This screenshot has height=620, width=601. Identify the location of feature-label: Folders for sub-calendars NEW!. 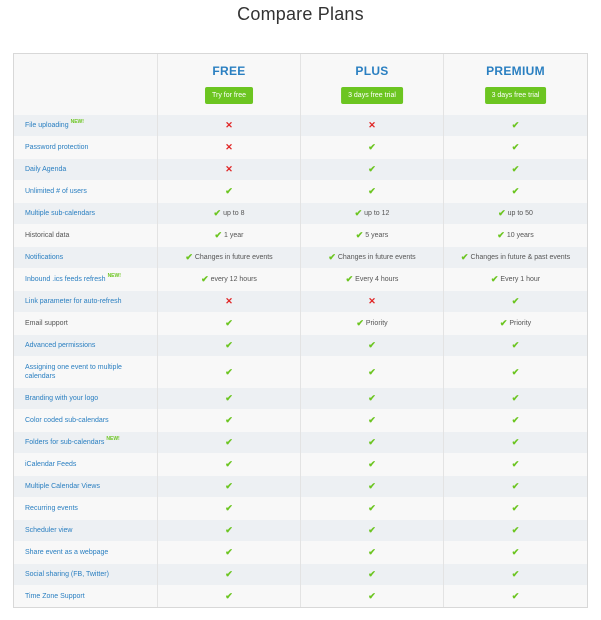
(85, 442).